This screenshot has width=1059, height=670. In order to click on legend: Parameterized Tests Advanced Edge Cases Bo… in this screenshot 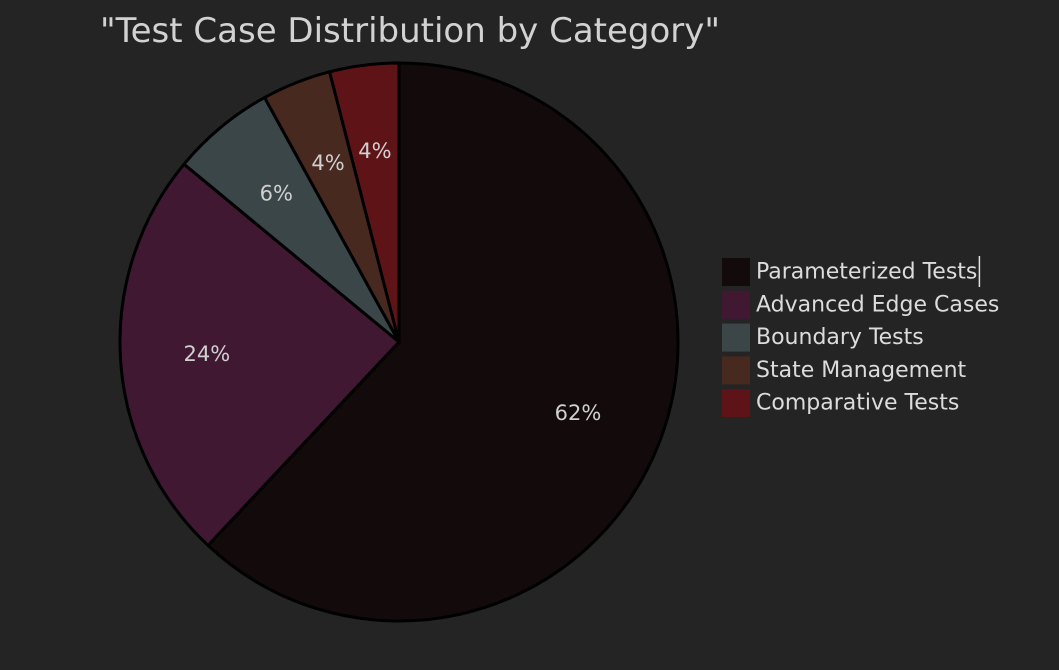, I will do `click(860, 337)`.